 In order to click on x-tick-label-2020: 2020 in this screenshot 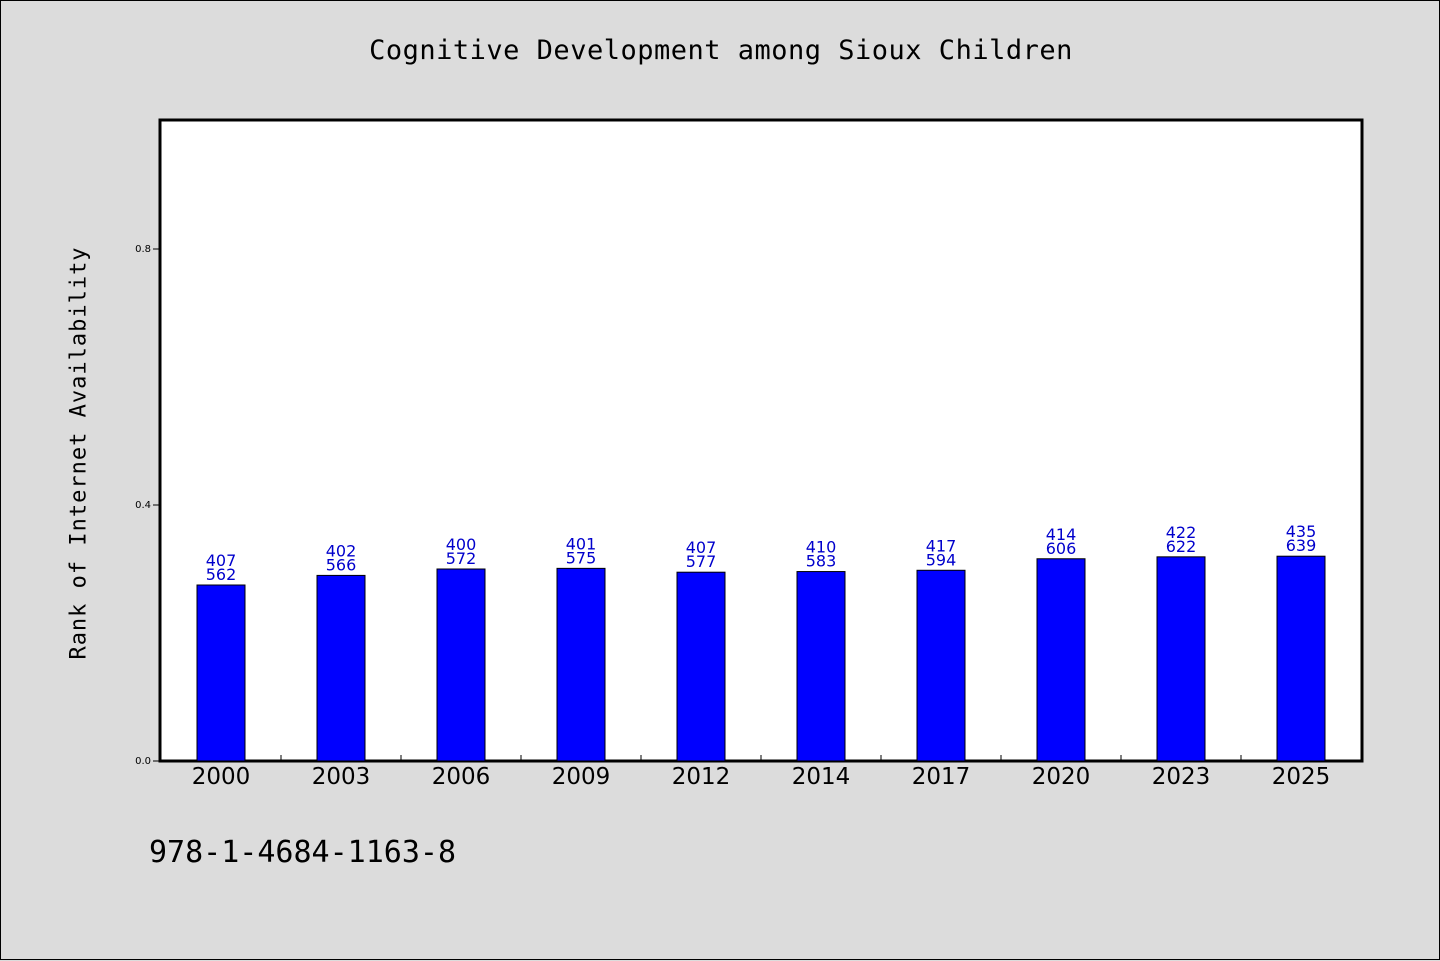, I will do `click(1061, 777)`.